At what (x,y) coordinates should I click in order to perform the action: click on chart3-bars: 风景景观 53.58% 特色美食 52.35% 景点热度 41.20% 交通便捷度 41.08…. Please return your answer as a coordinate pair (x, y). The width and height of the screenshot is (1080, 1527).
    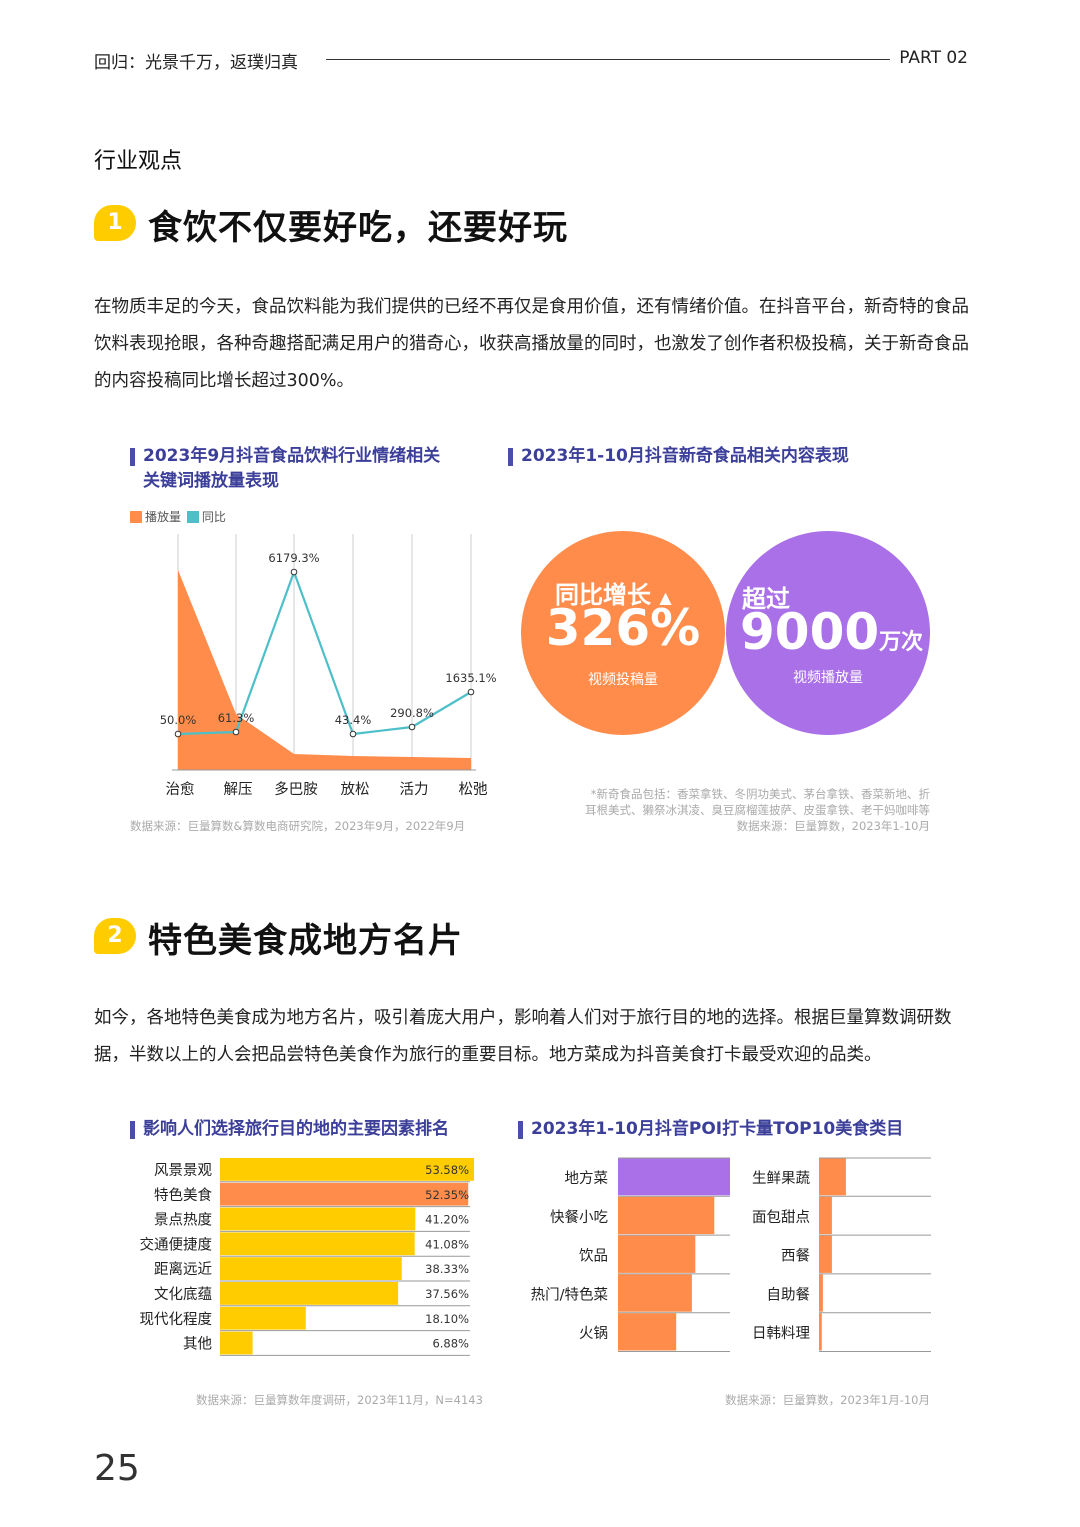
    Looking at the image, I should click on (307, 1257).